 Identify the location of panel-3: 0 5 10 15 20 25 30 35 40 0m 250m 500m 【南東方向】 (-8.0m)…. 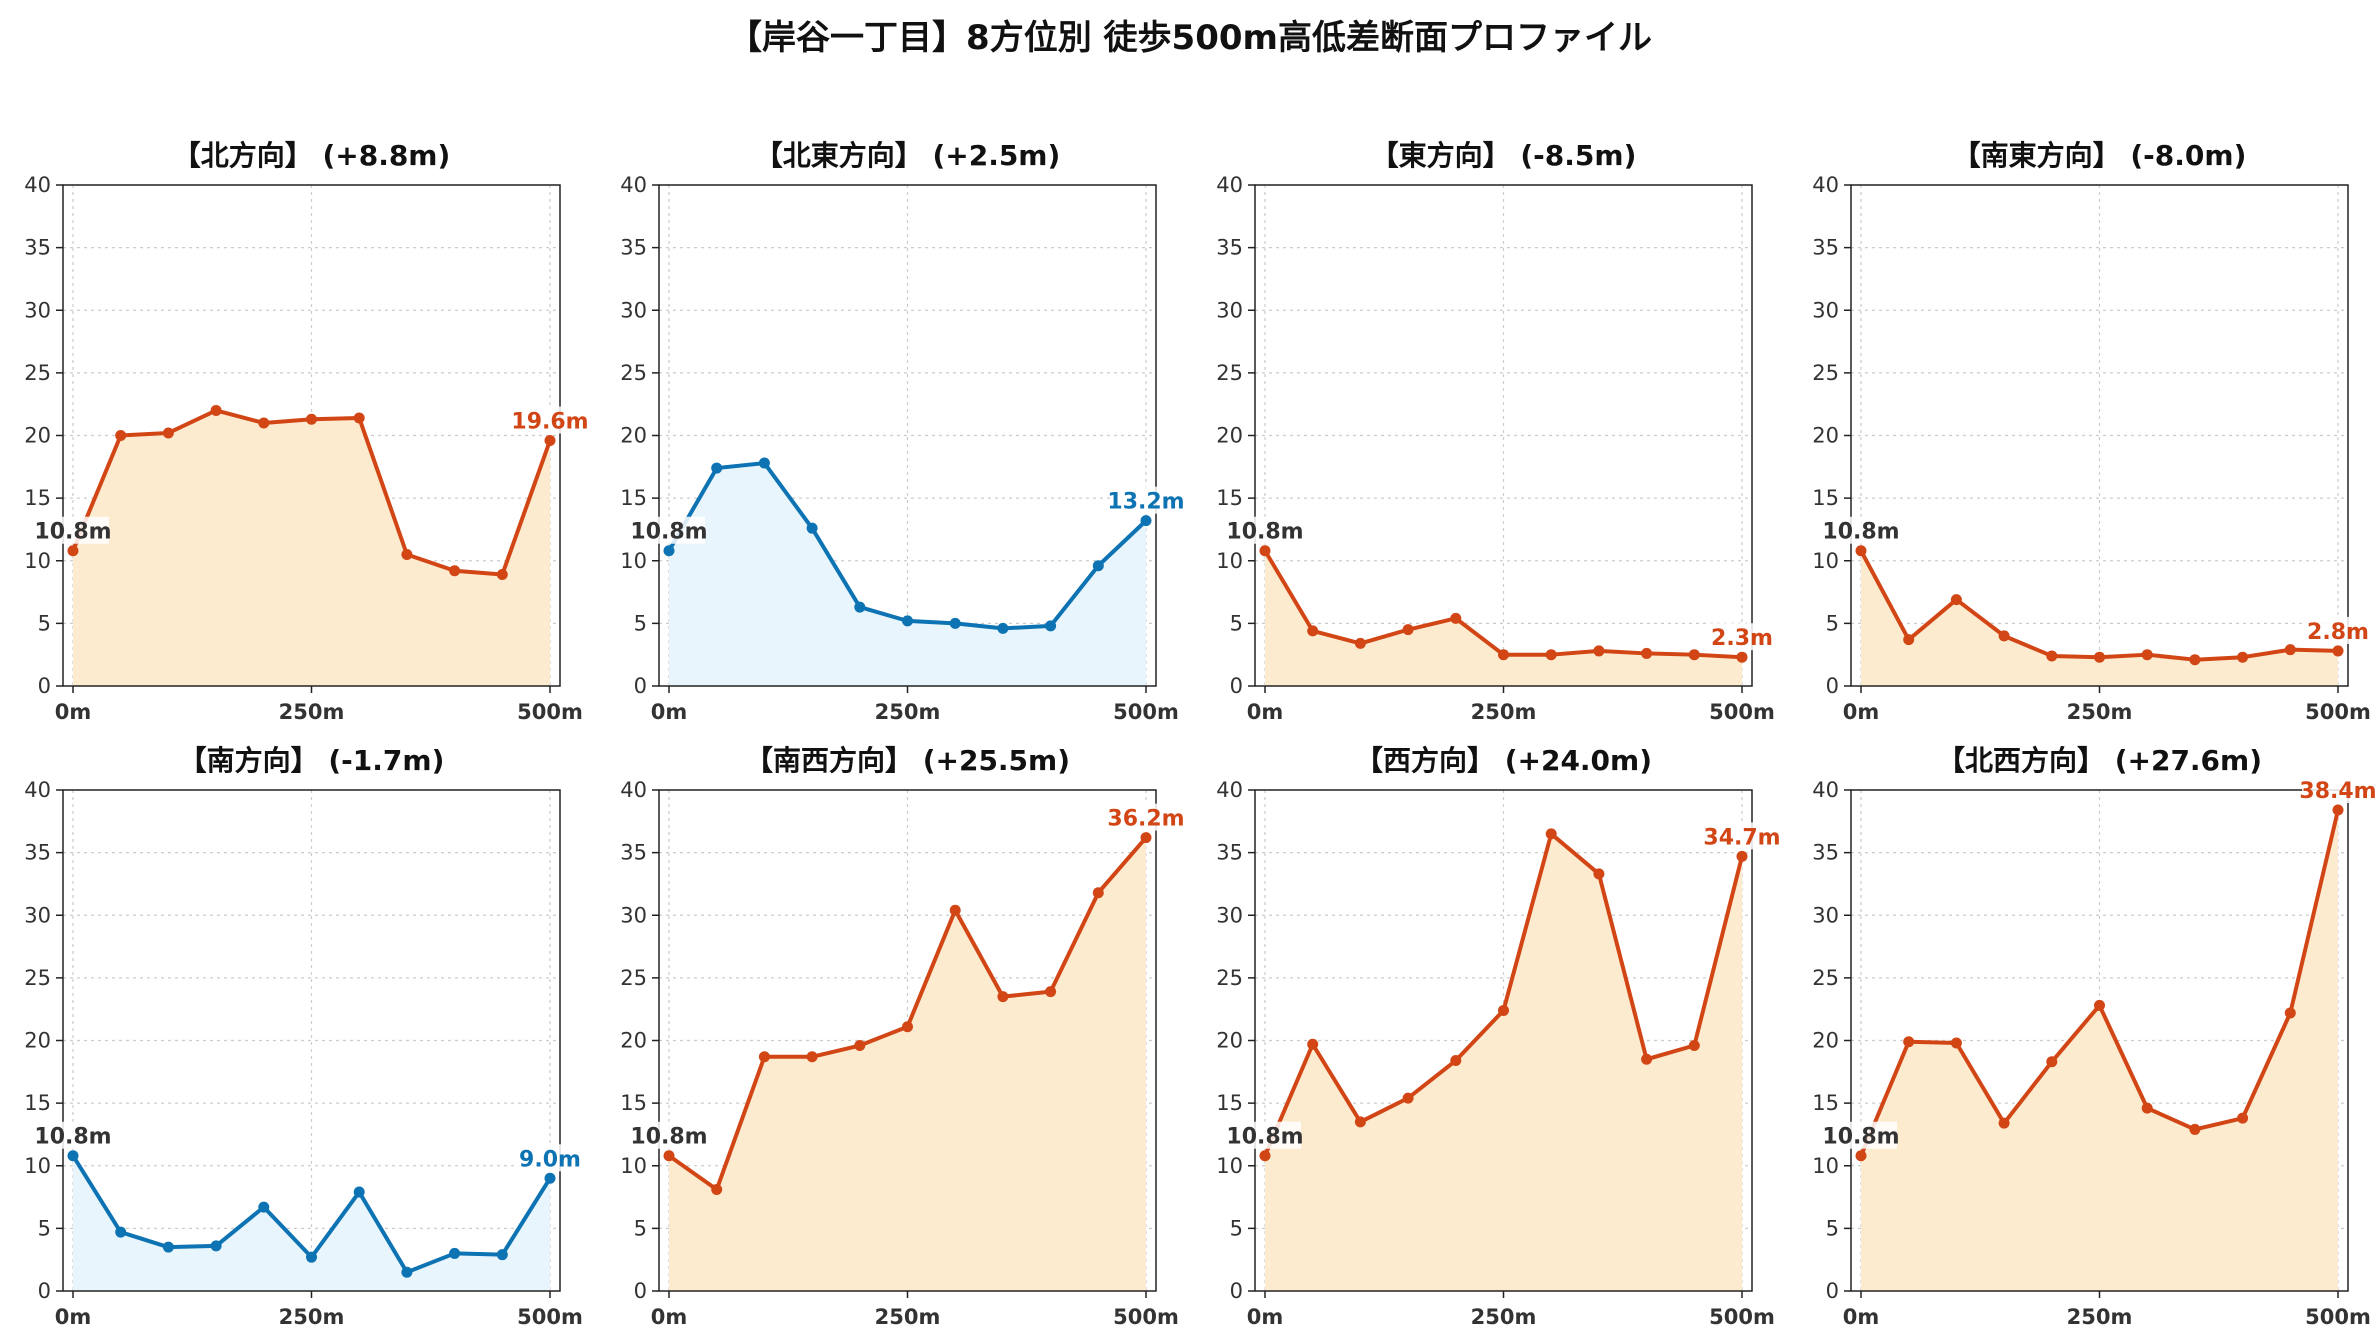
(2093, 431).